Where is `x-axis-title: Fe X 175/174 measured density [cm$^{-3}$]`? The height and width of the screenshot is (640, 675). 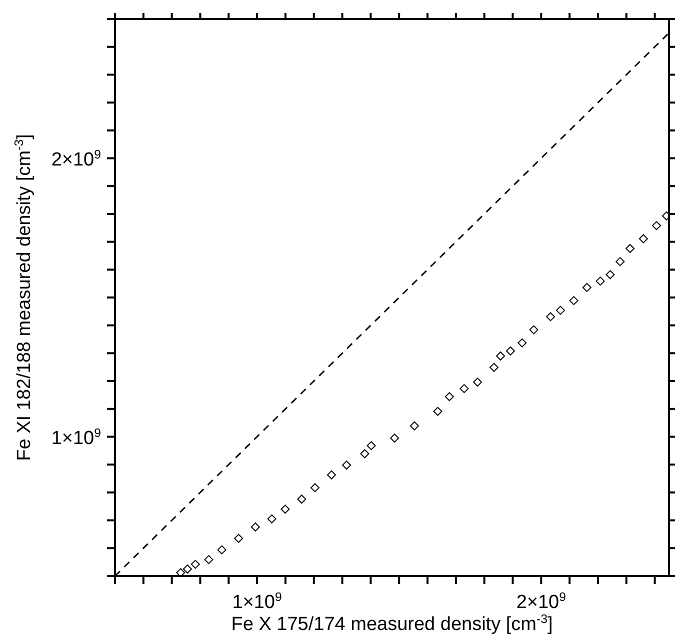 x-axis-title: Fe X 175/174 measured density [cm$^{-3}$] is located at coordinates (392, 623).